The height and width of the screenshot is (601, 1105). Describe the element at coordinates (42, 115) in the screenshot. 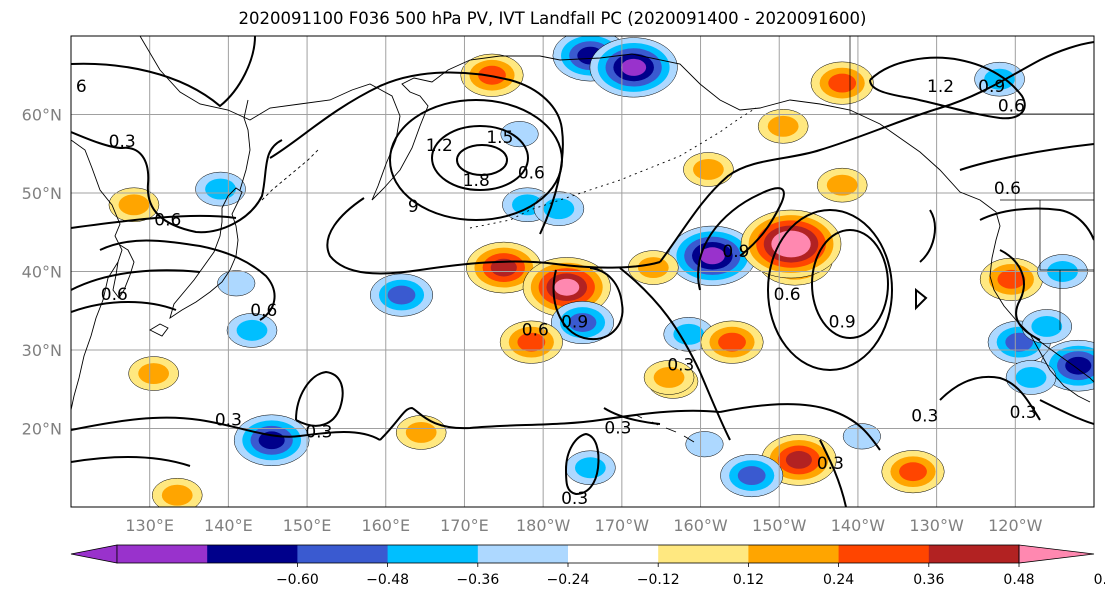

I see `lat-tick-label: 60°N` at that location.